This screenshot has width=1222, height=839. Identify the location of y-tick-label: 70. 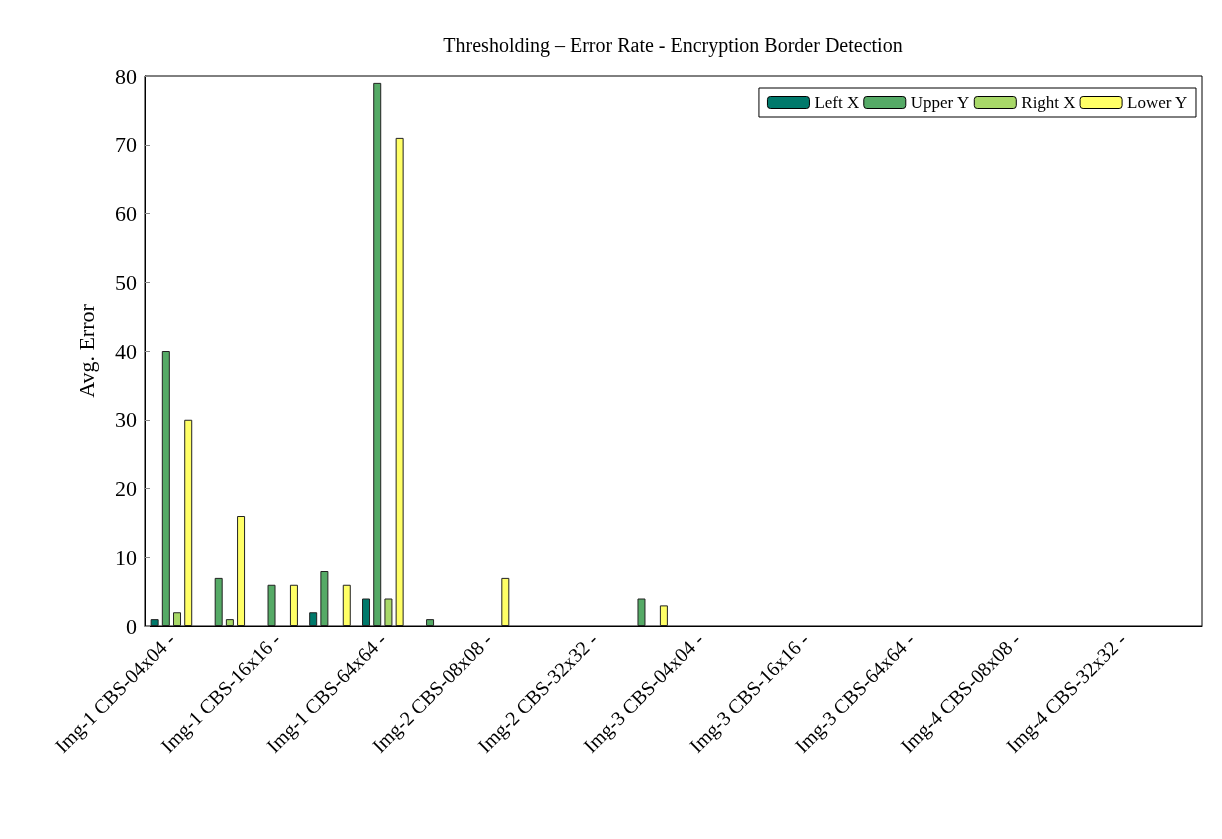
(126, 145).